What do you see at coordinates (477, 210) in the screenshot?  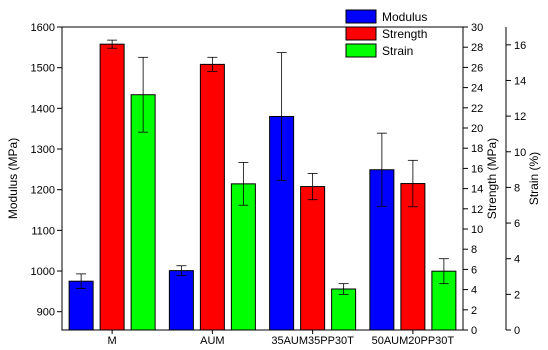 I see `right1-tick-label: 12` at bounding box center [477, 210].